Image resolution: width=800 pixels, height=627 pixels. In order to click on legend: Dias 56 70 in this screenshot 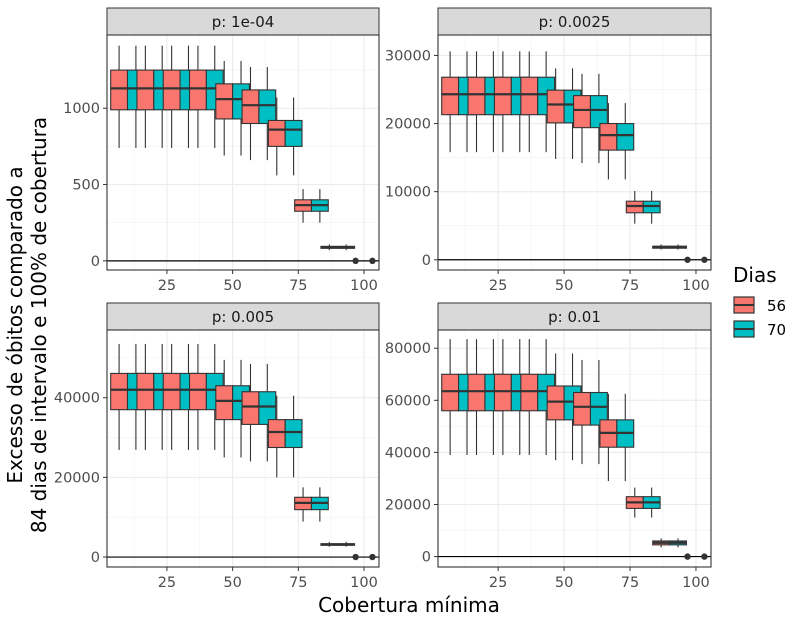, I will do `click(759, 301)`.